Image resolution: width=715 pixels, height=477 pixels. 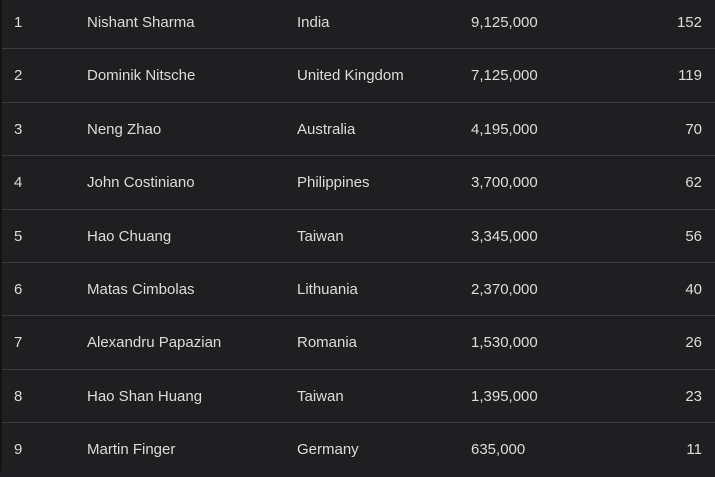 What do you see at coordinates (504, 183) in the screenshot?
I see `cell-score: 3,700,000` at bounding box center [504, 183].